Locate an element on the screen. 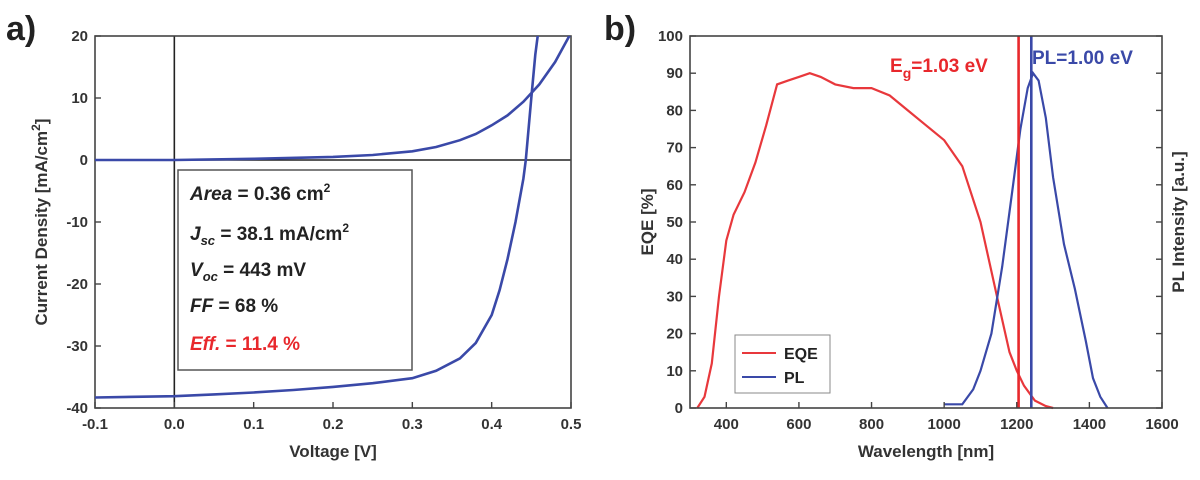 The height and width of the screenshot is (480, 1200). info-area: Area = 0.36 cm2 is located at coordinates (260, 193).